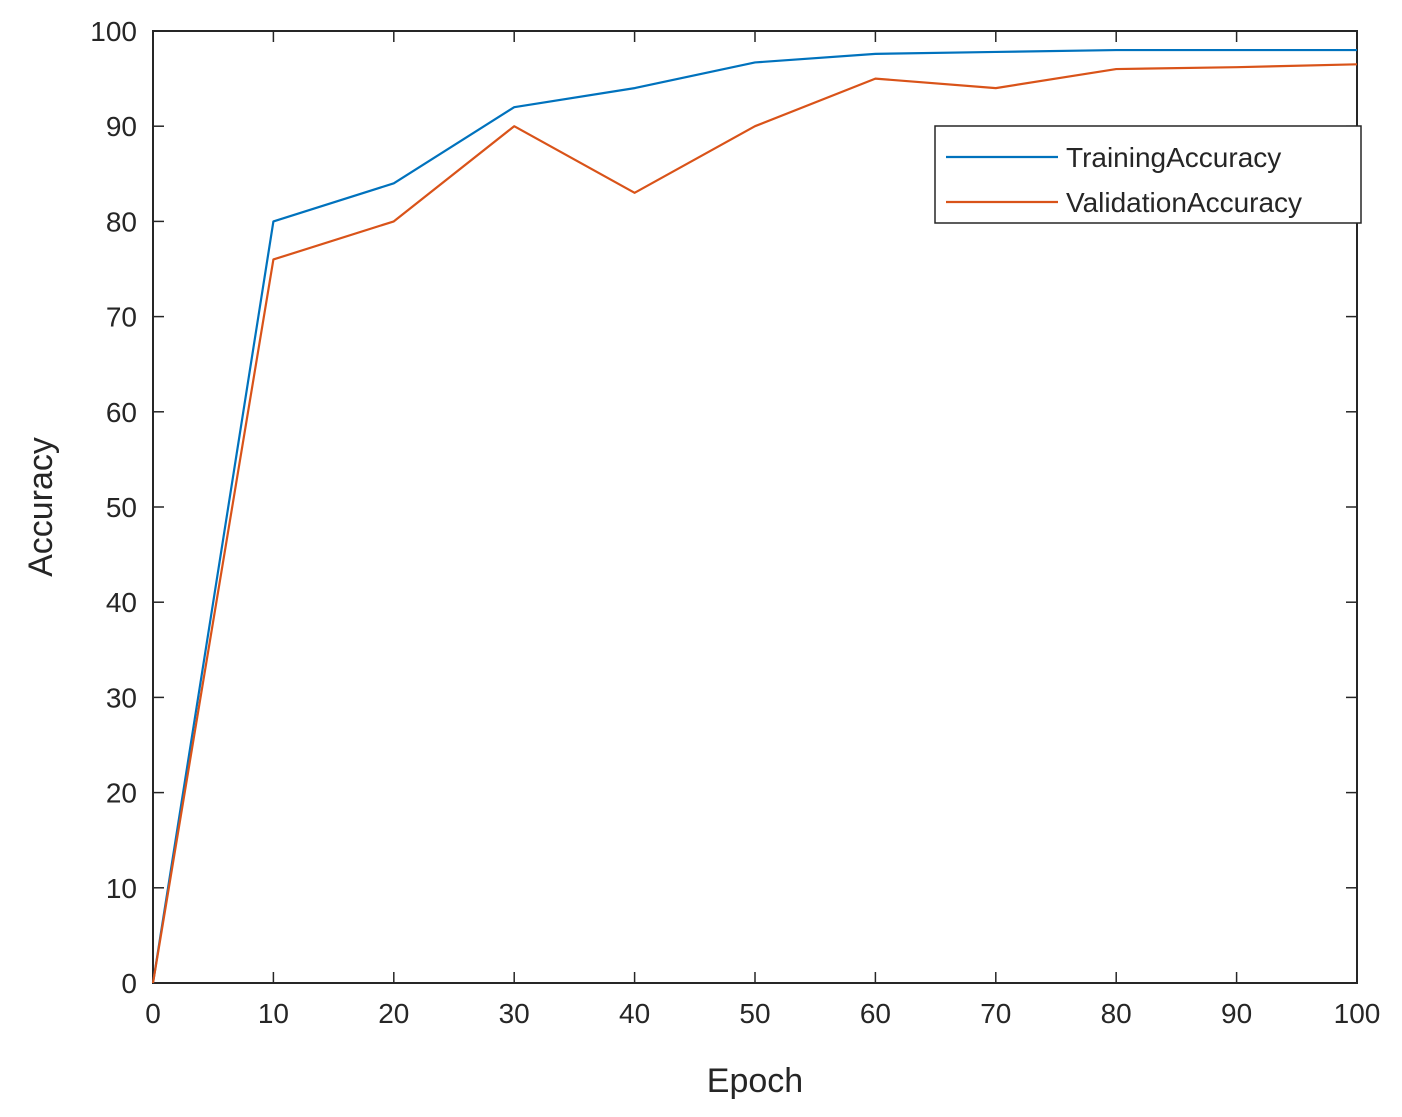 The width and height of the screenshot is (1402, 1117). What do you see at coordinates (995, 1013) in the screenshot?
I see `x-tick-label: 70` at bounding box center [995, 1013].